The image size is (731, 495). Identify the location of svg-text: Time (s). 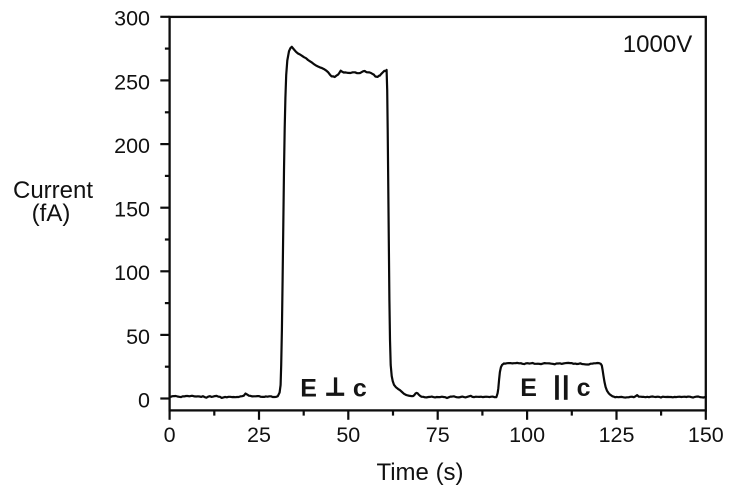
(419, 472).